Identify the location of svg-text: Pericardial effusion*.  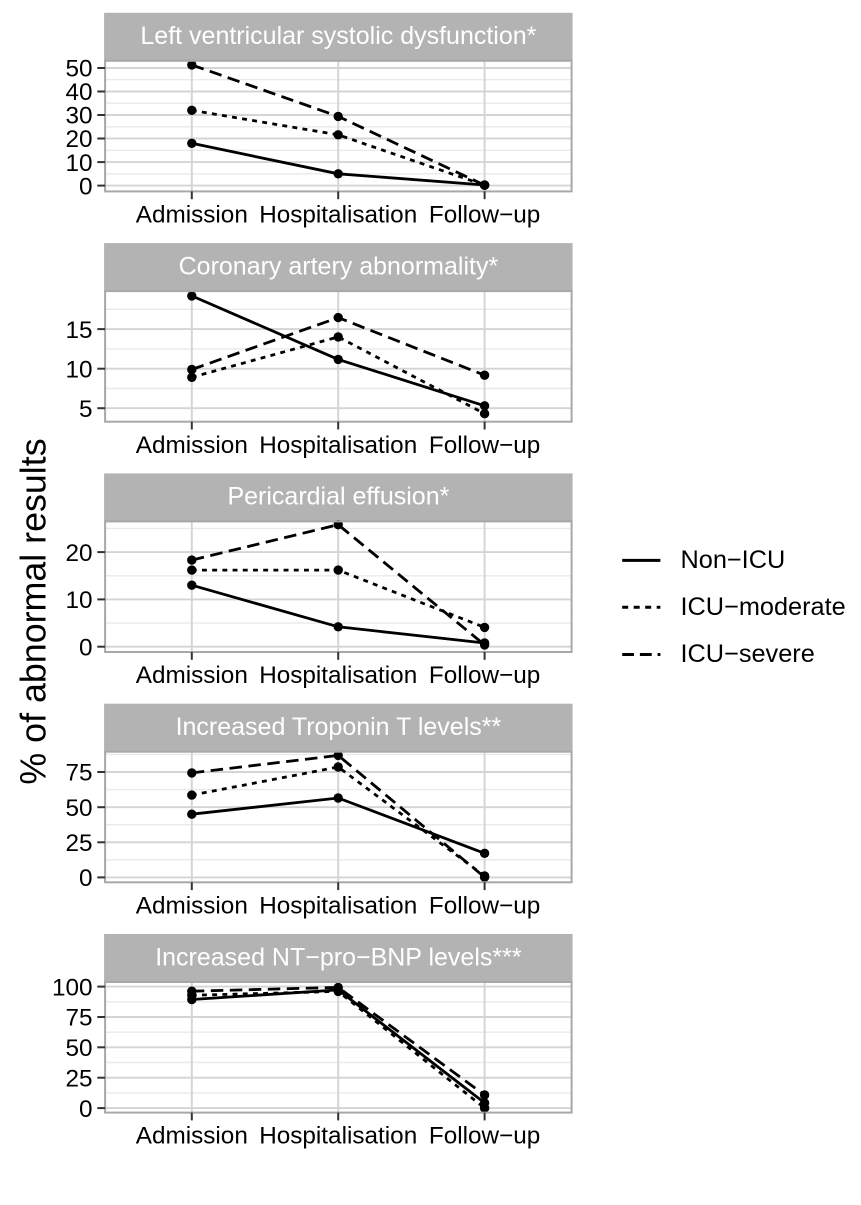
(338, 497).